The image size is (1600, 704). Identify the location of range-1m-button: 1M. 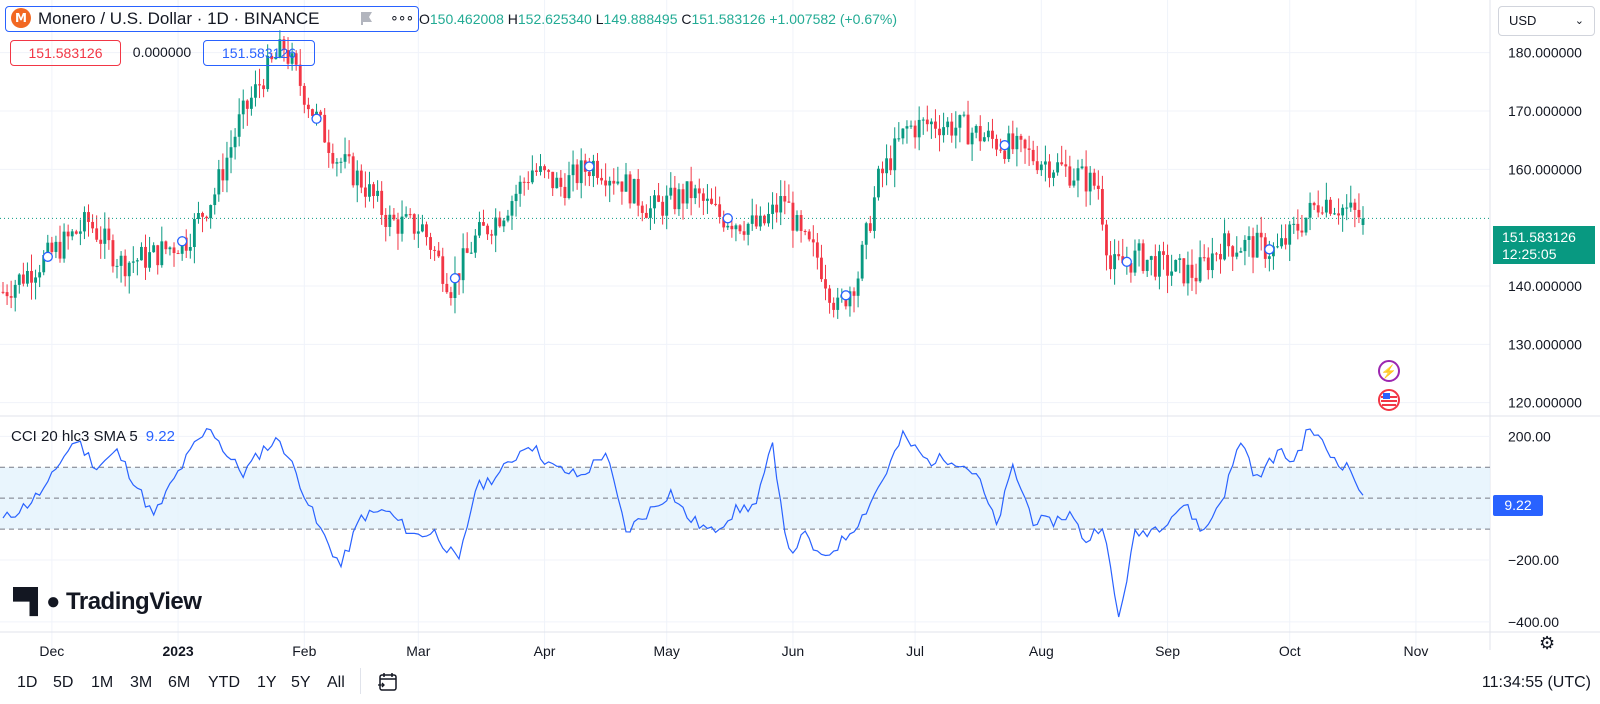
(102, 682).